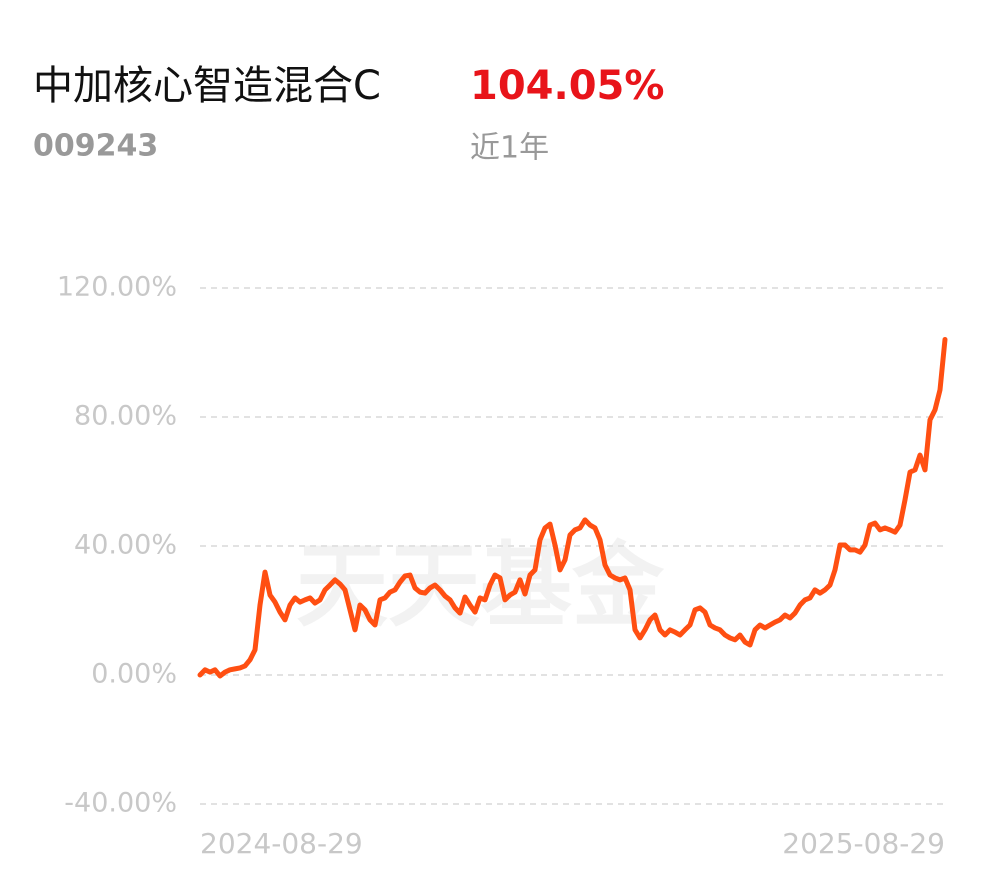 The image size is (990, 878). I want to click on fund-code: 009243, so click(95, 146).